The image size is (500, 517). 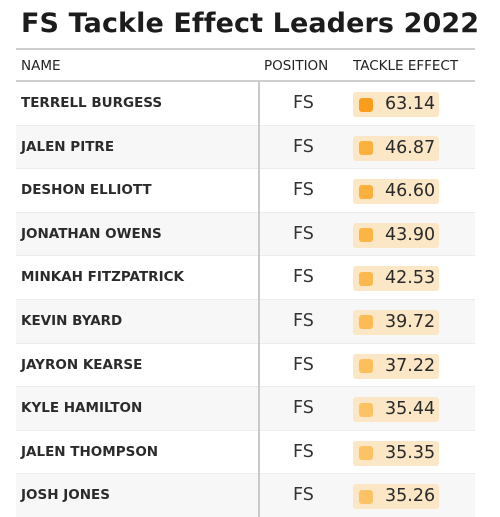 What do you see at coordinates (245, 409) in the screenshot?
I see `table-row: KYLE HAMILTON FS 35.44` at bounding box center [245, 409].